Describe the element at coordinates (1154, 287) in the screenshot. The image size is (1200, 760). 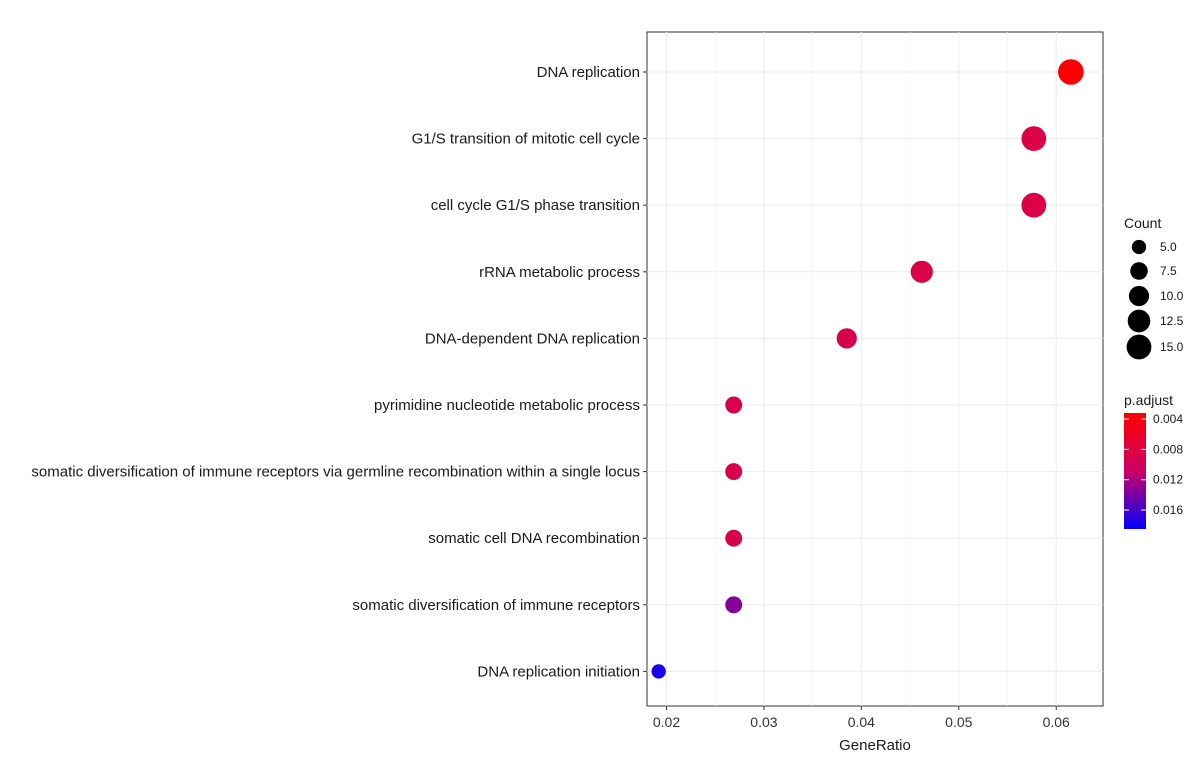
I see `count-legend: Count 5.0 7.5 10.0 12.5 15.0` at that location.